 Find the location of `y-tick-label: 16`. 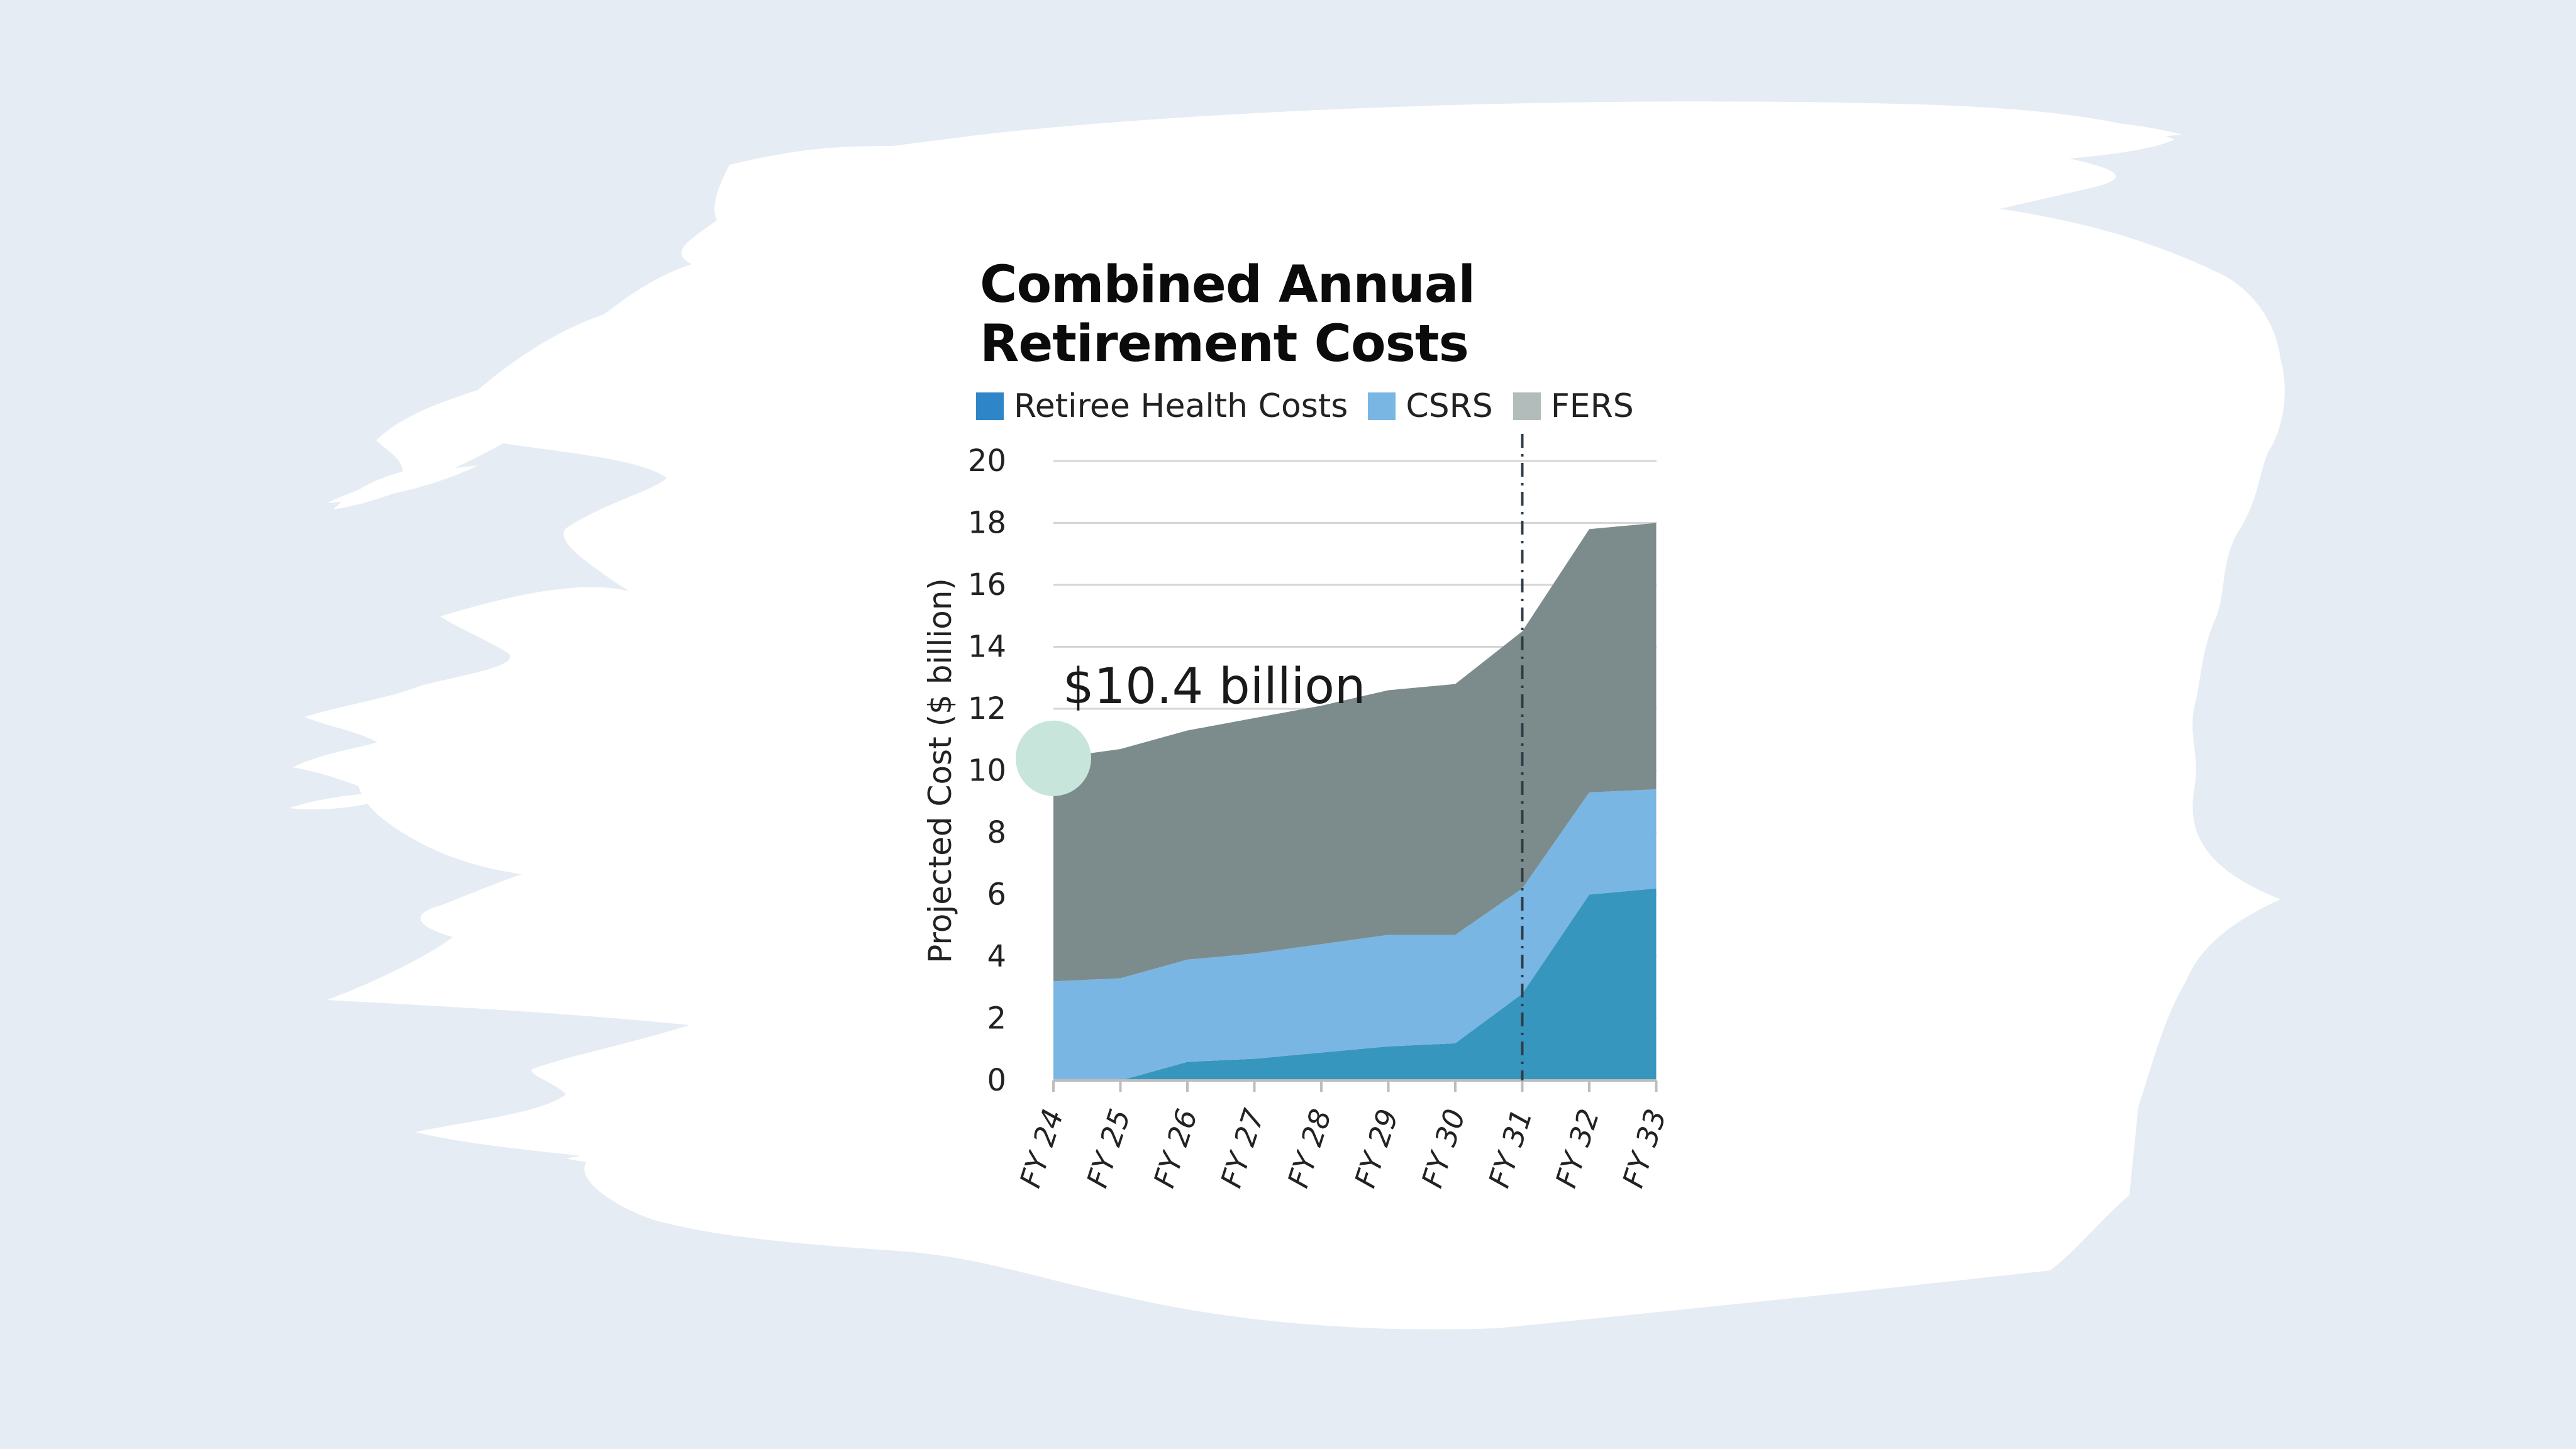

y-tick-label: 16 is located at coordinates (987, 584).